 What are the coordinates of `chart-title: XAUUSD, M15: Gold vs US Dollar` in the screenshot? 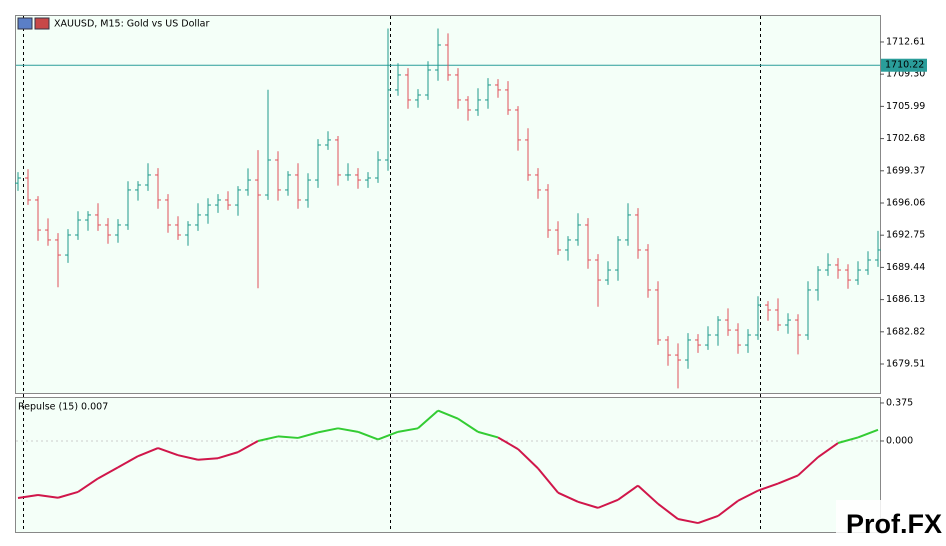 It's located at (131, 24).